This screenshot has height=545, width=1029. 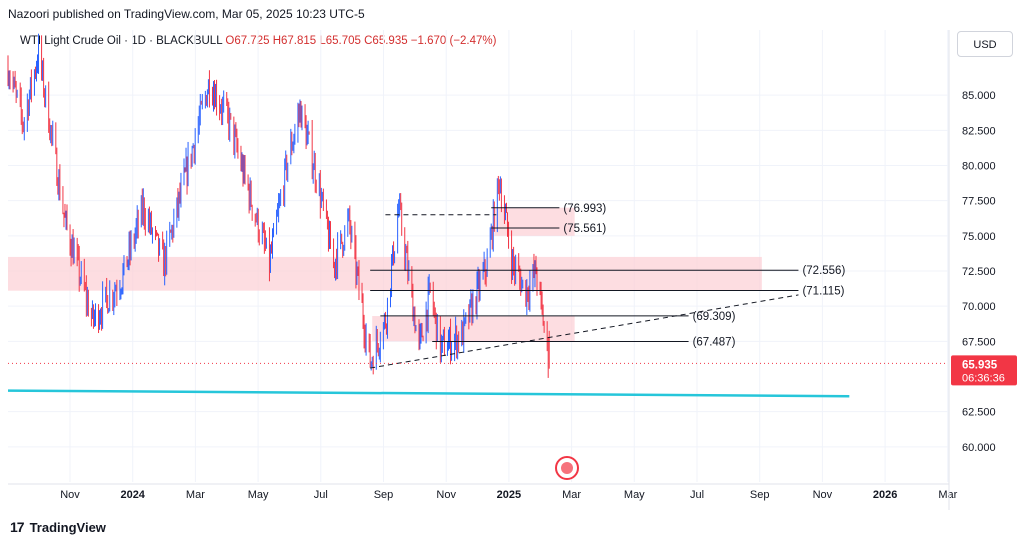 What do you see at coordinates (509, 495) in the screenshot?
I see `x-tick-label: 2025` at bounding box center [509, 495].